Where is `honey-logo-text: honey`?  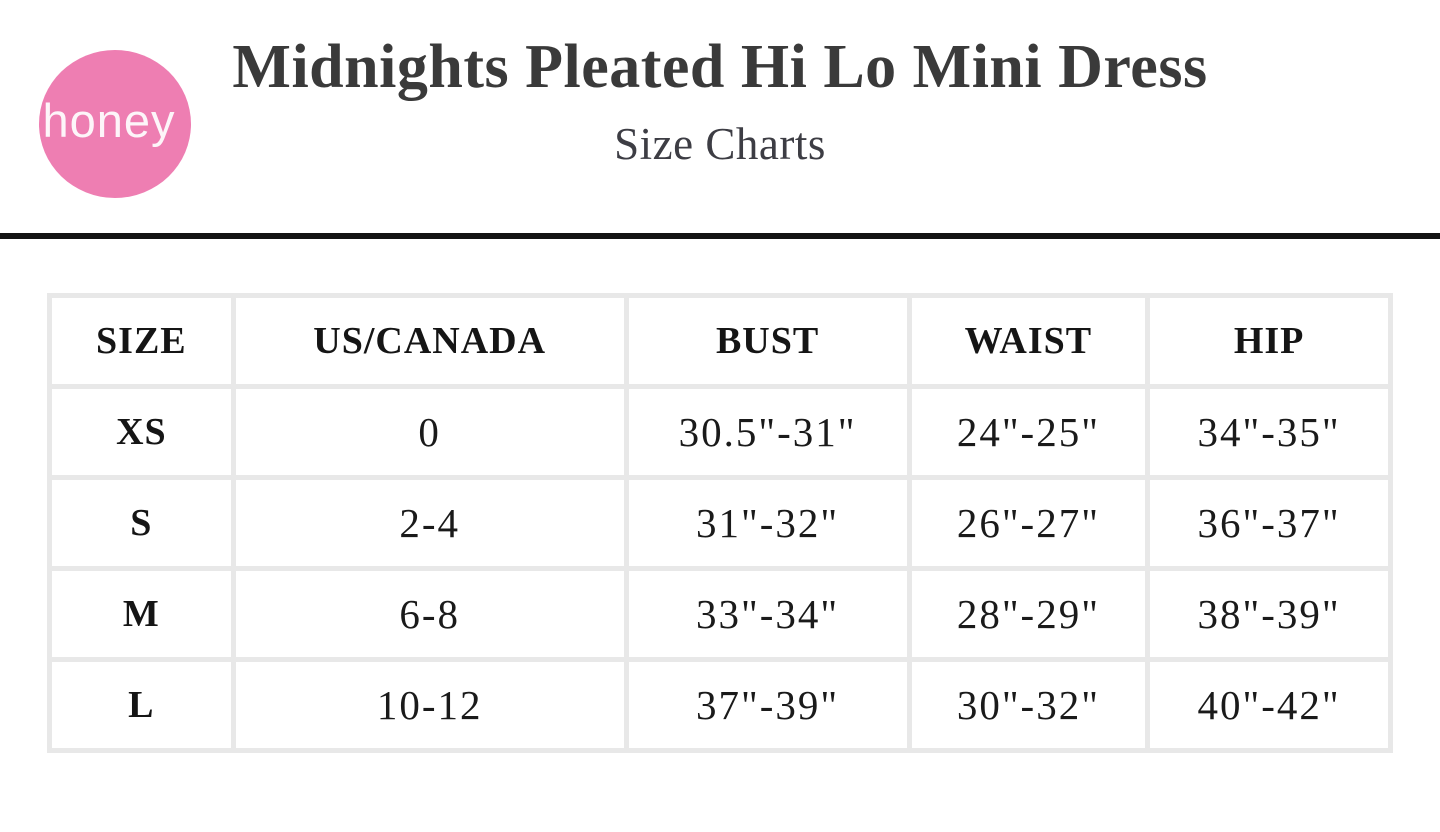
honey-logo-text: honey is located at coordinates (109, 120).